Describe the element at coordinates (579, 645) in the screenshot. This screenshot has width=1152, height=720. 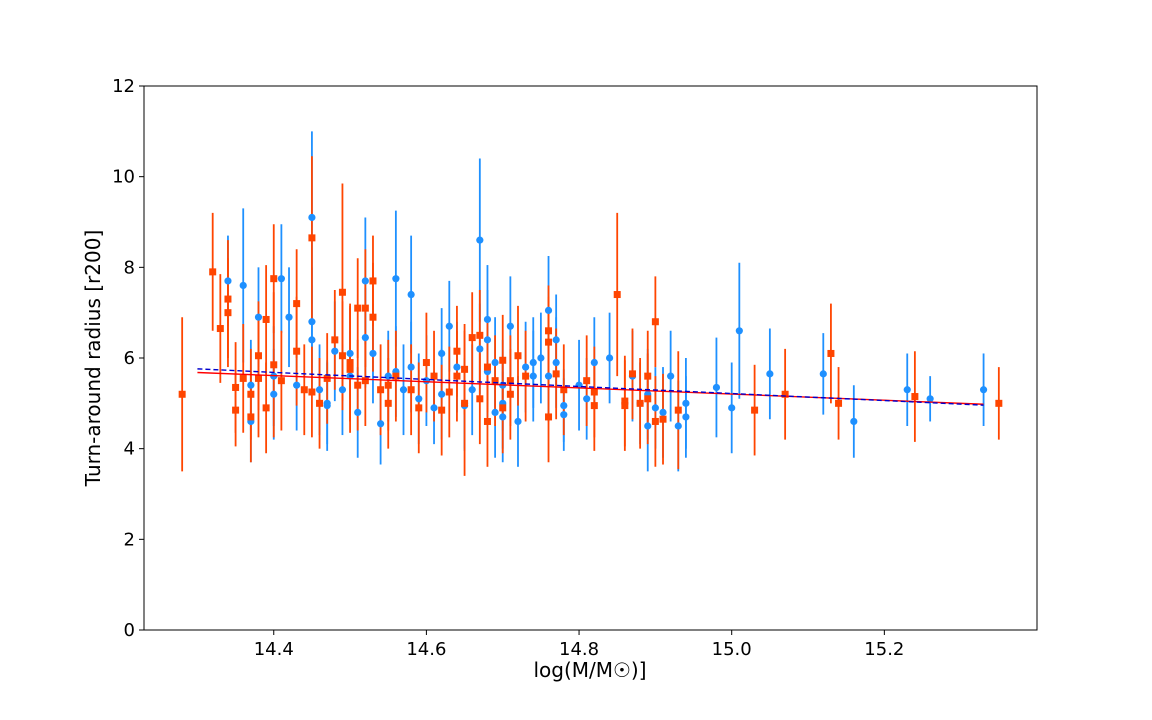
I see `x-axis-ticks: 14.4 14.6 14.8 15.0 15.2` at that location.